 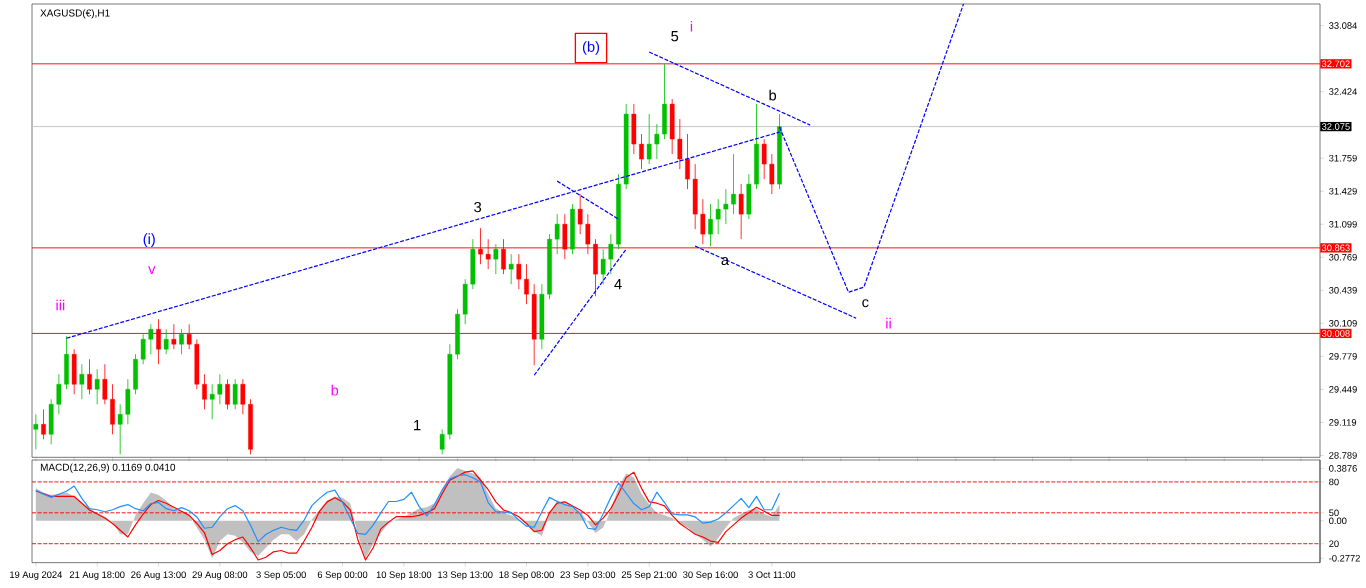 I want to click on ref-line-label: 32.075, so click(x=1335, y=126).